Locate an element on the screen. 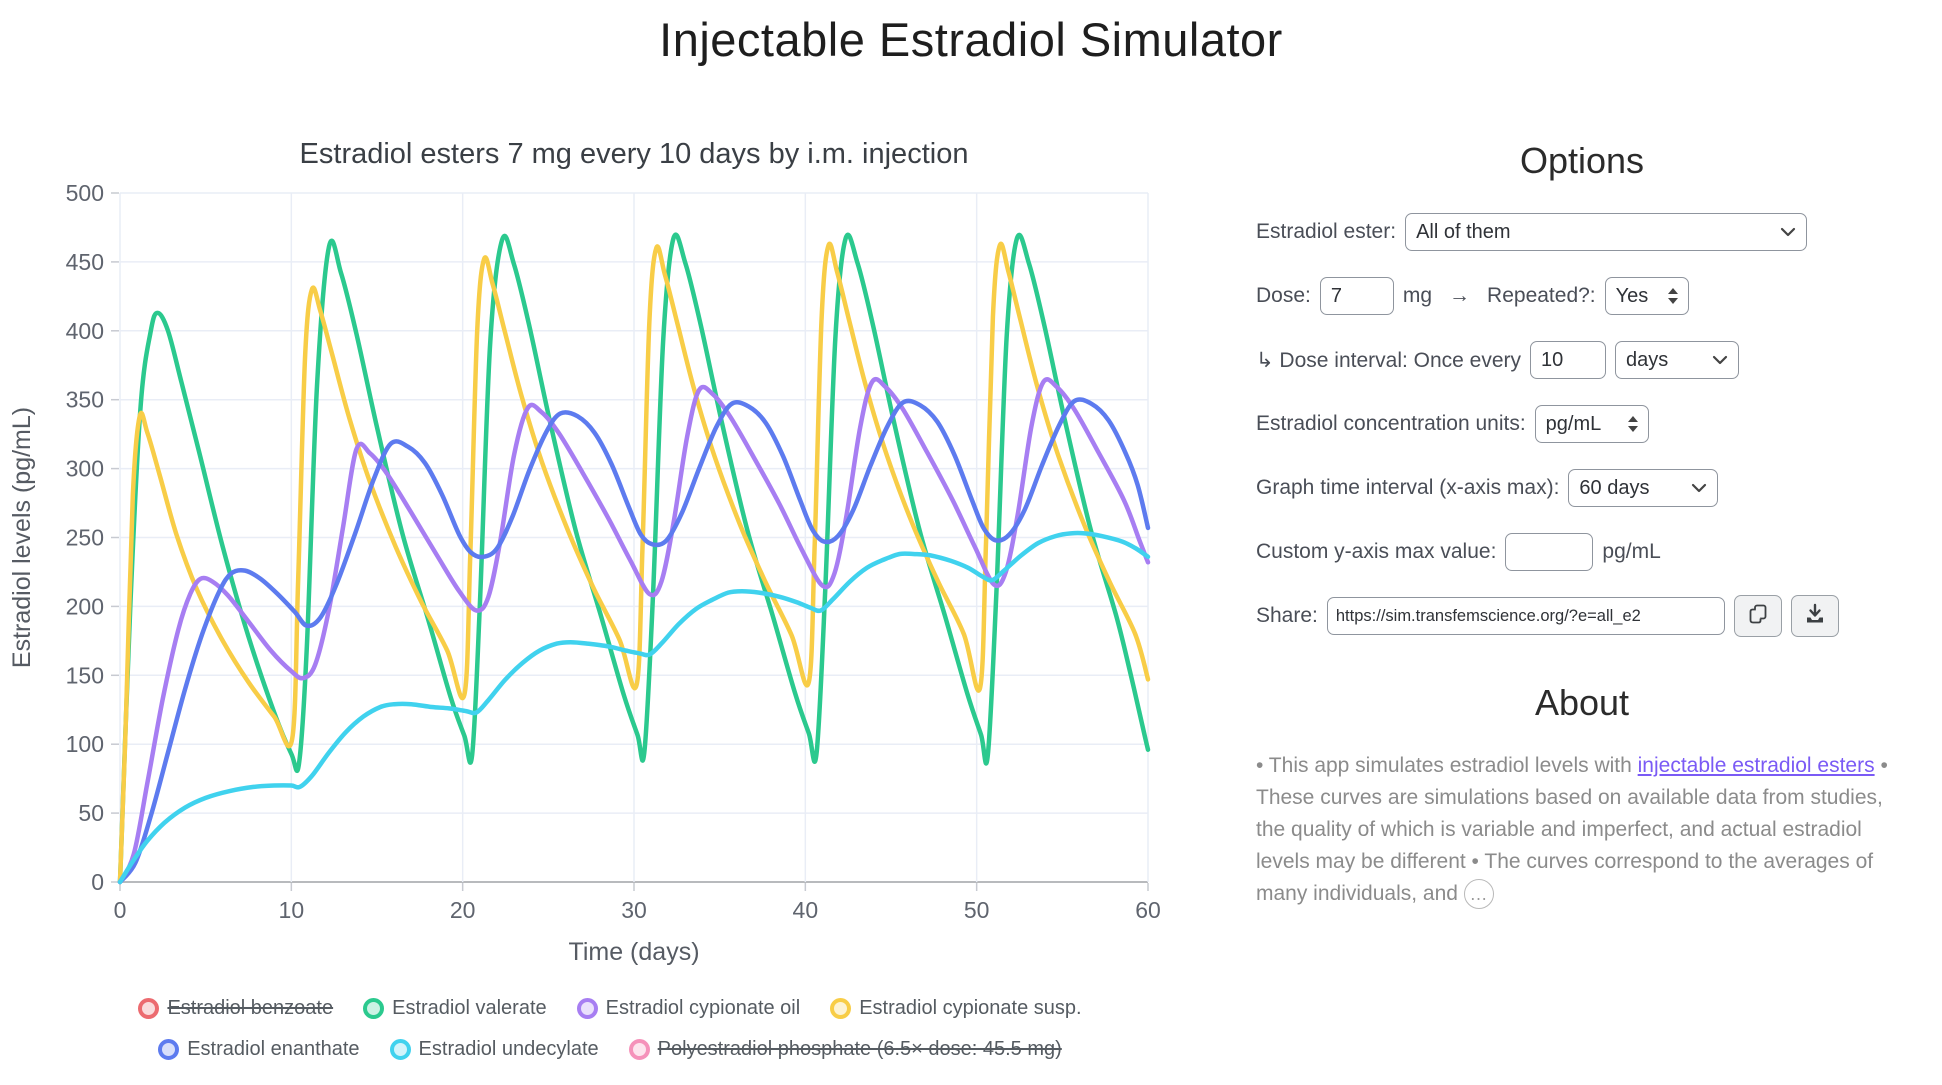  share-row: Share: is located at coordinates (1582, 616).